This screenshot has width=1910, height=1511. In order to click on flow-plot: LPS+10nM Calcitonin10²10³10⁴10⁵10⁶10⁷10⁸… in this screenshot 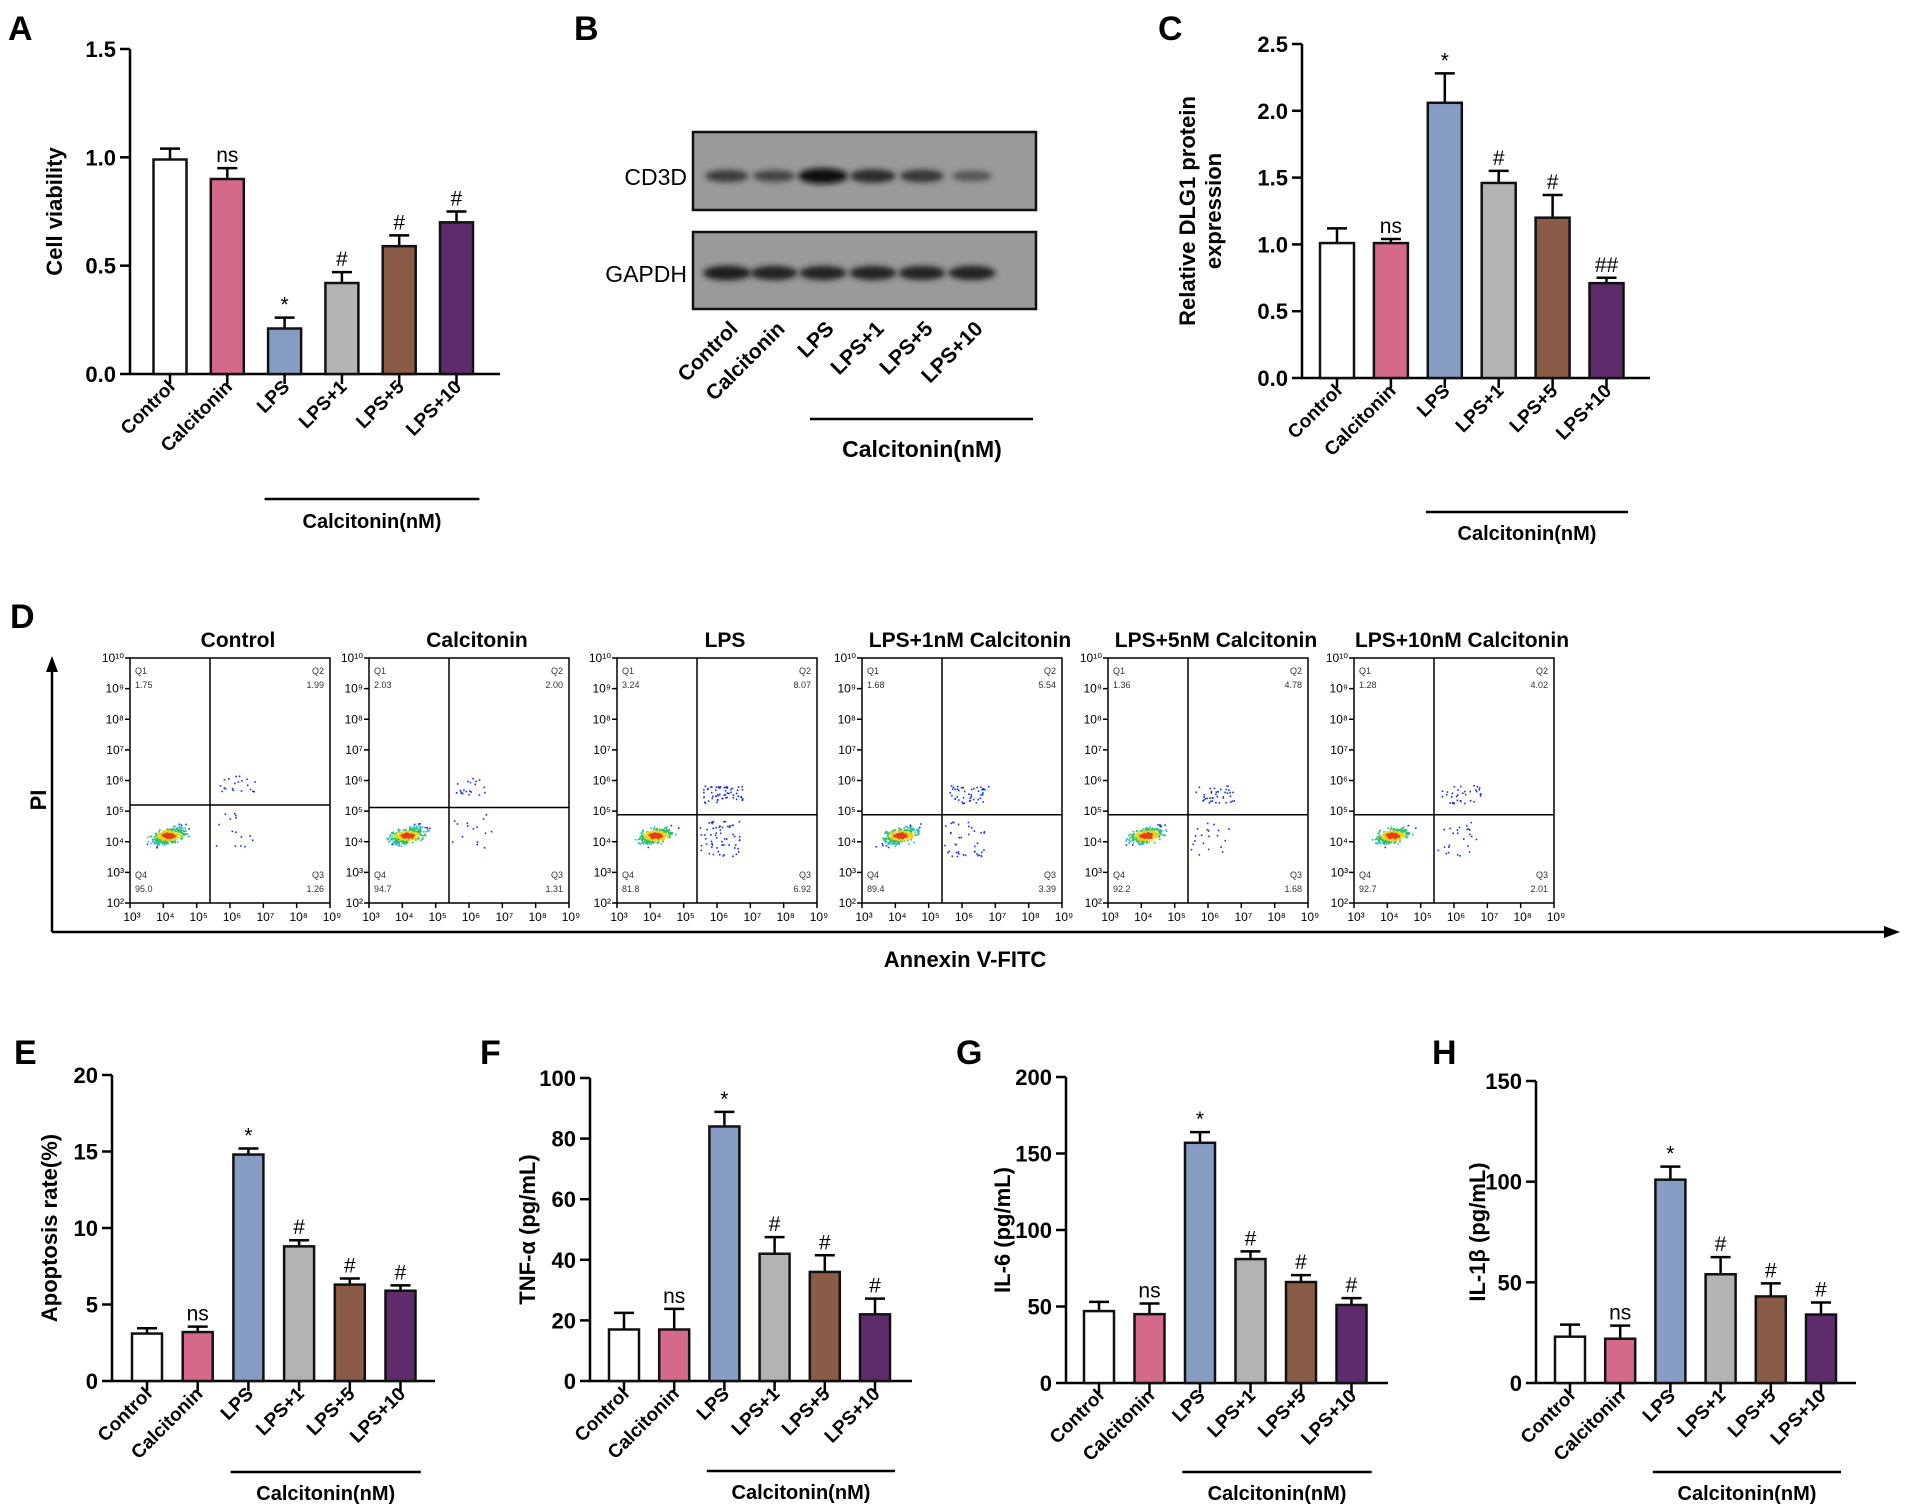, I will do `click(1447, 776)`.